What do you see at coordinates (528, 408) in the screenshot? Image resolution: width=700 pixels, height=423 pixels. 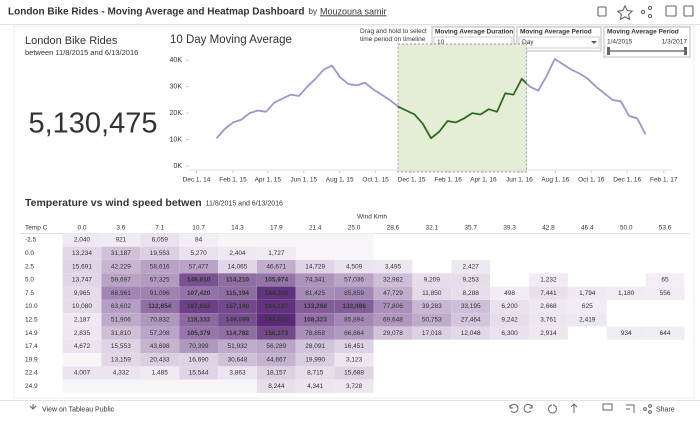 I see `redo-icon` at bounding box center [528, 408].